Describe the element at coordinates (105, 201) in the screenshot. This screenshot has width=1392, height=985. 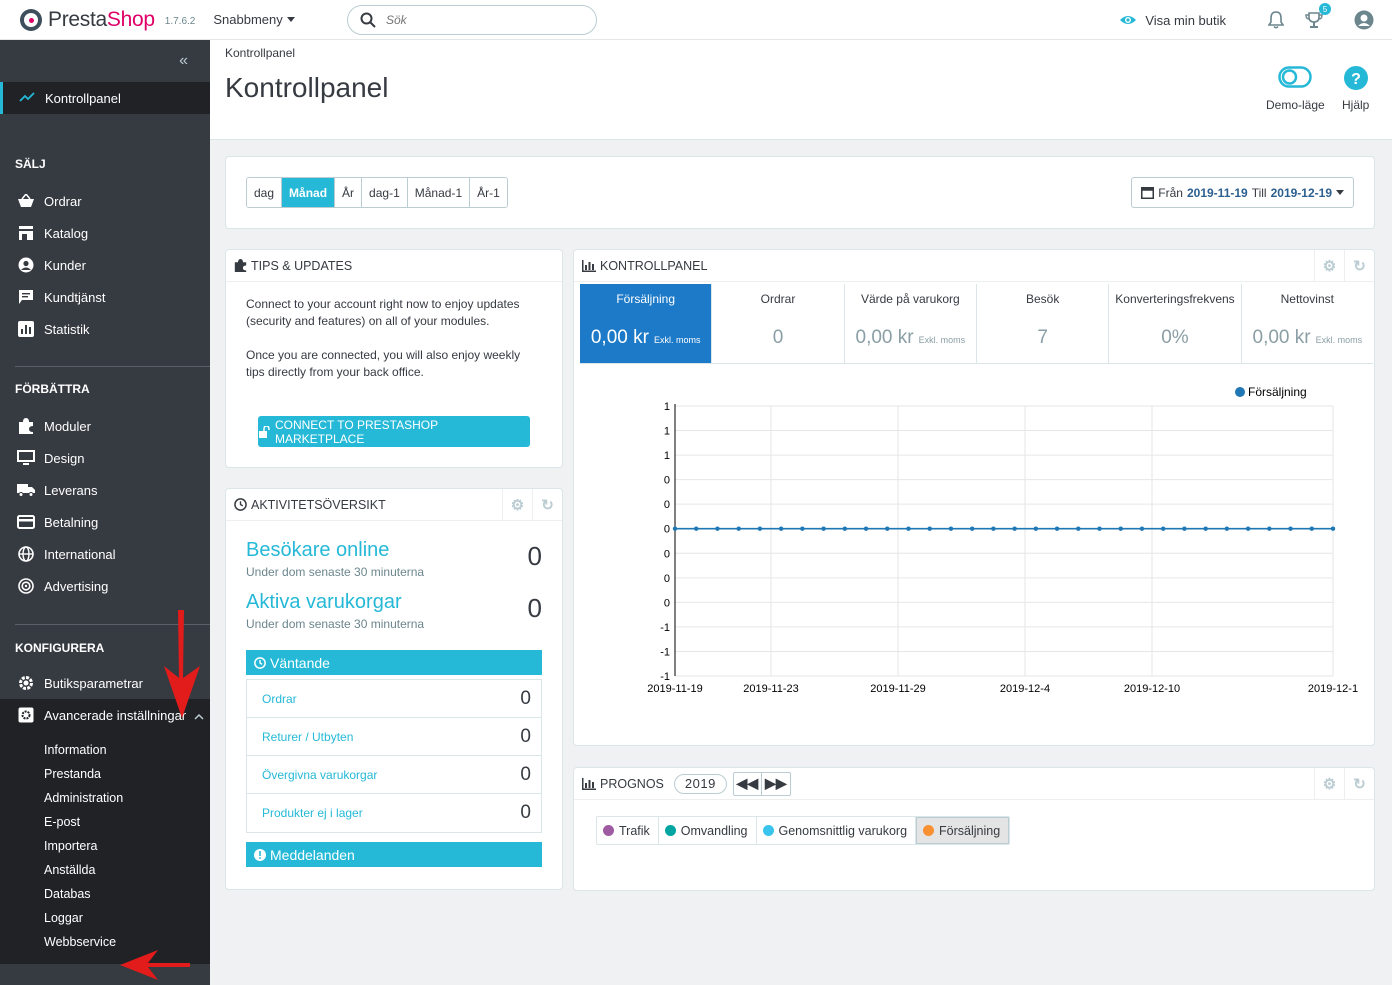
I see `sidebar-item-orders: Ordrar` at that location.